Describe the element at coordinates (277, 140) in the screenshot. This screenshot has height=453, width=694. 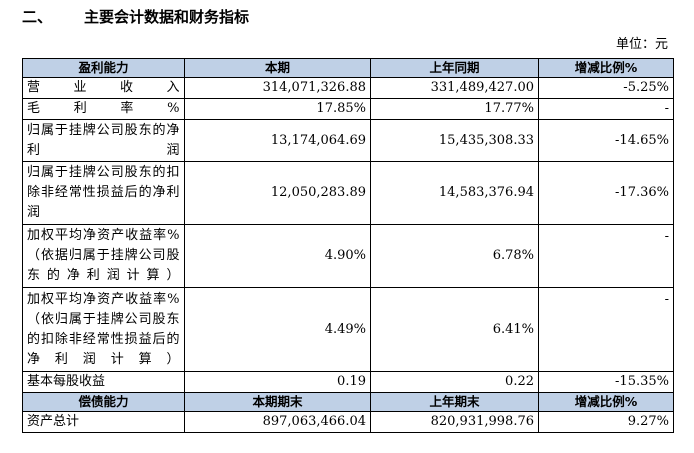
I see `current-value: 13,174,064.69` at that location.